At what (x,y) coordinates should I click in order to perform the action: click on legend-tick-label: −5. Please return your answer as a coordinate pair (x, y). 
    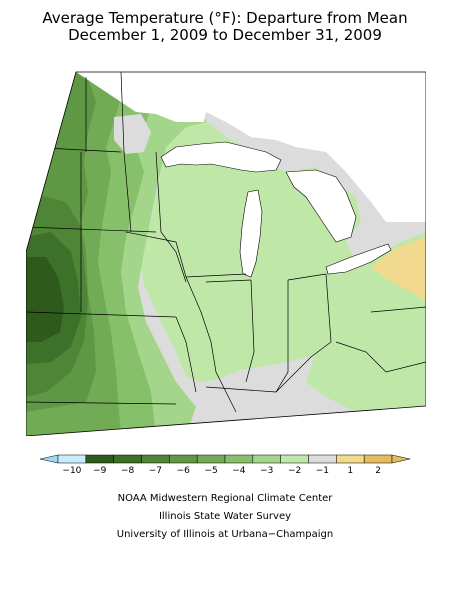
    Looking at the image, I should click on (210, 471).